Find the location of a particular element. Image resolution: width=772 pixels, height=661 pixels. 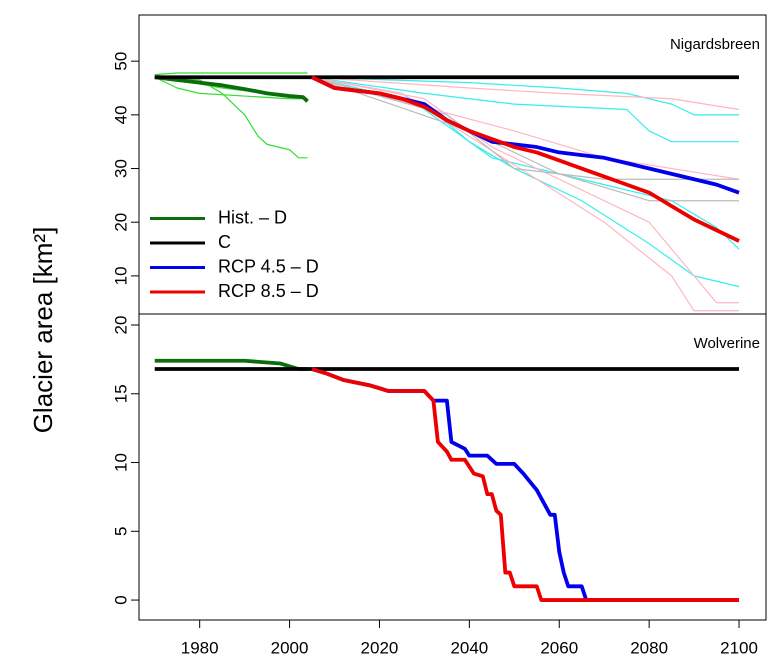

panel-title: Wolverine is located at coordinates (727, 343).